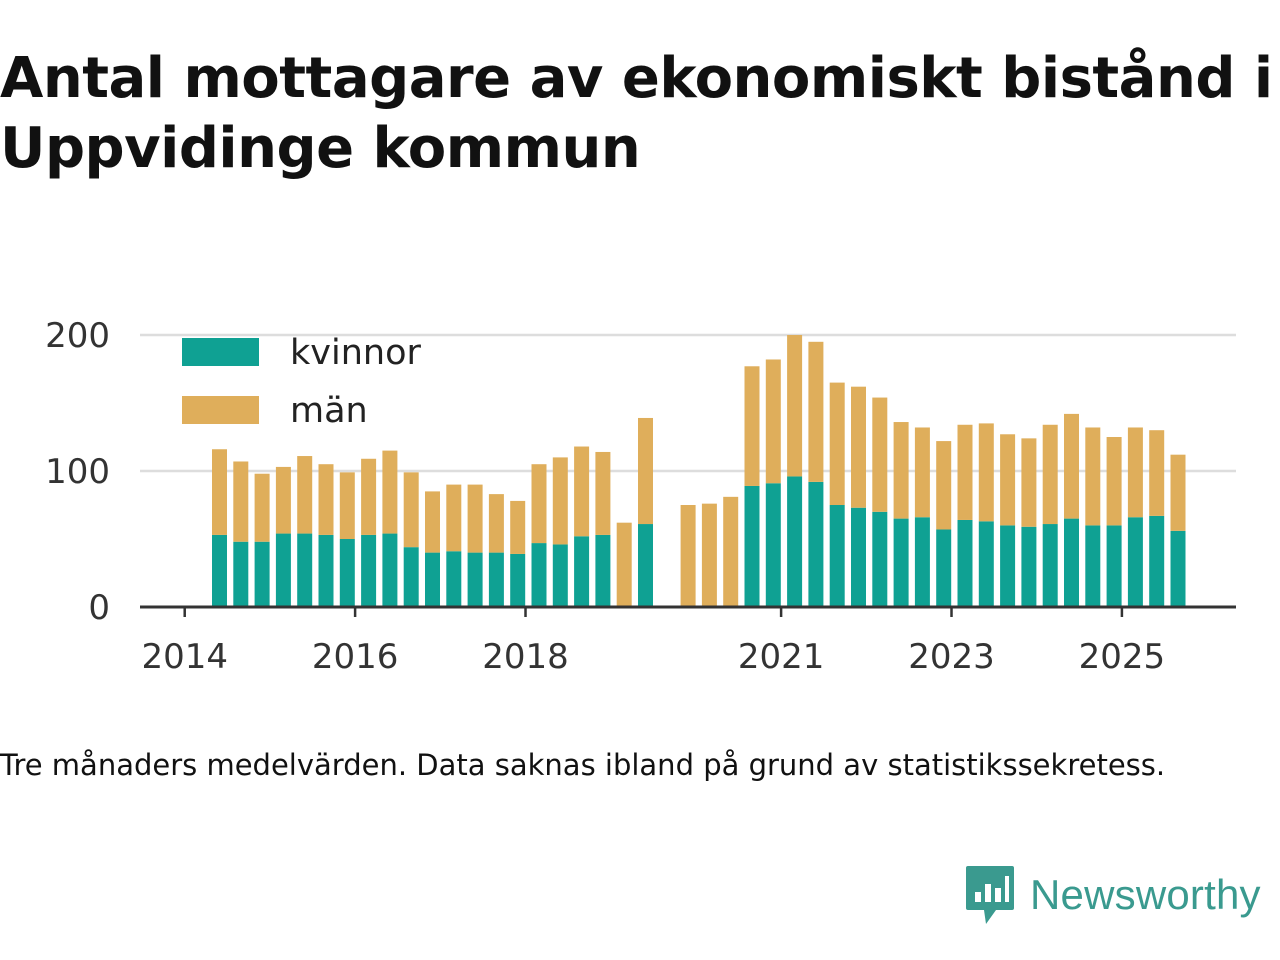 The width and height of the screenshot is (1280, 960). I want to click on x-tick-label: 2018, so click(525, 657).